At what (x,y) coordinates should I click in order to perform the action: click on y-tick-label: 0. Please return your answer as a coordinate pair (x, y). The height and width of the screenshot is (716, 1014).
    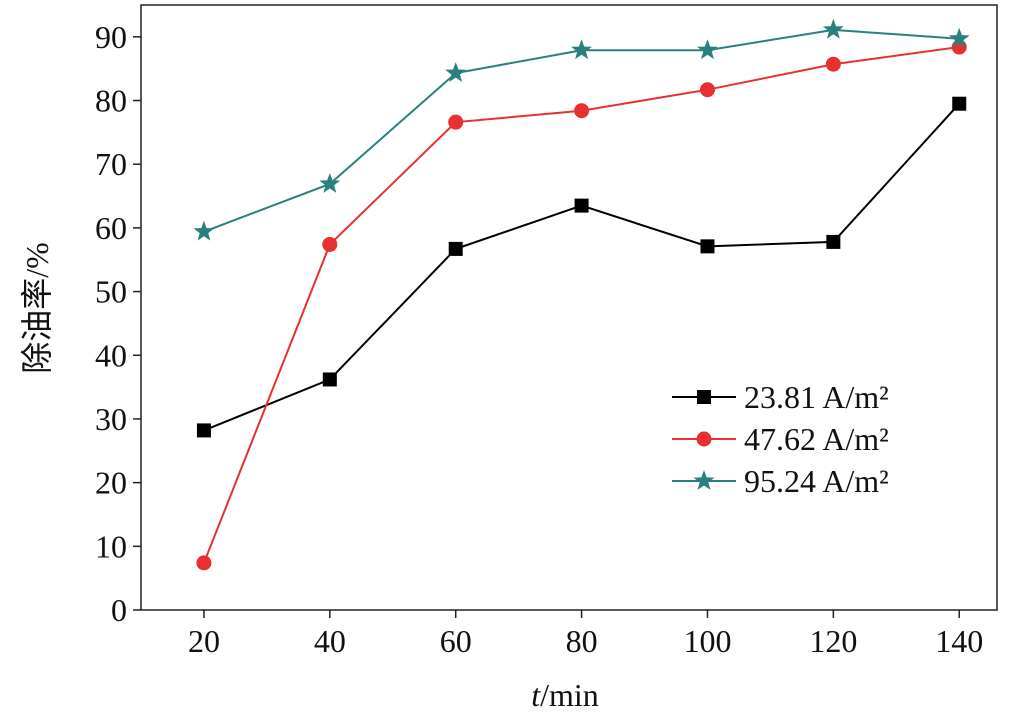
    Looking at the image, I should click on (119, 610).